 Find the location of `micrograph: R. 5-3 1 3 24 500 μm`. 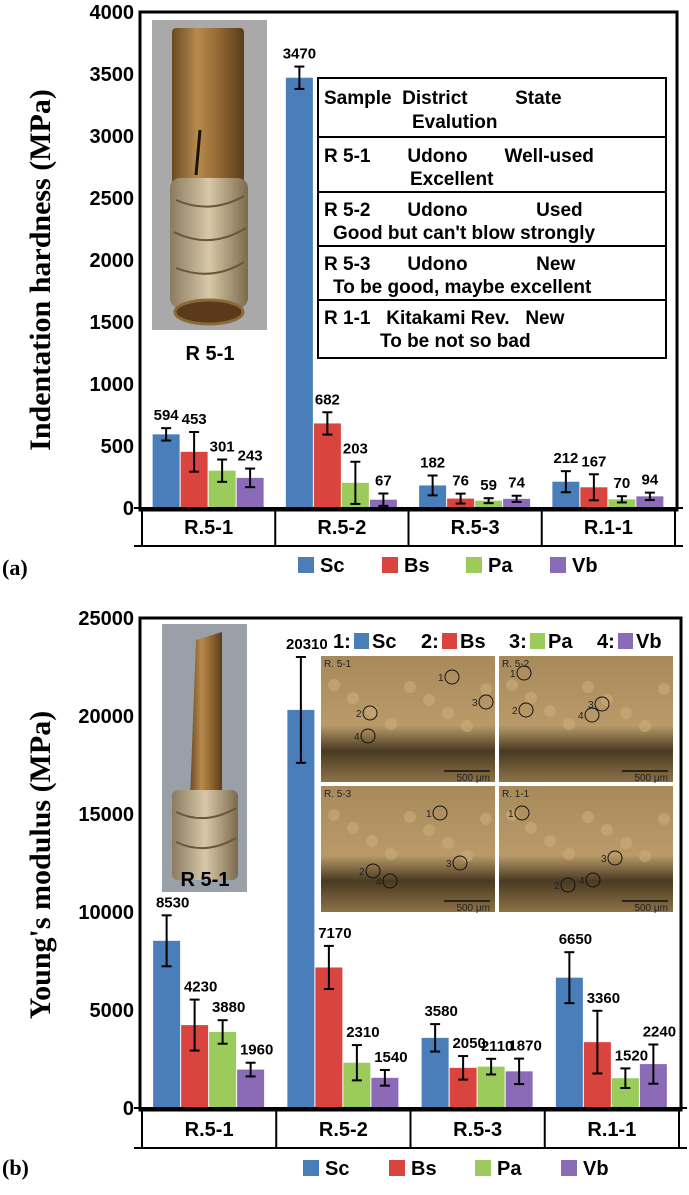

micrograph: R. 5-3 1 3 24 500 μm is located at coordinates (408, 849).